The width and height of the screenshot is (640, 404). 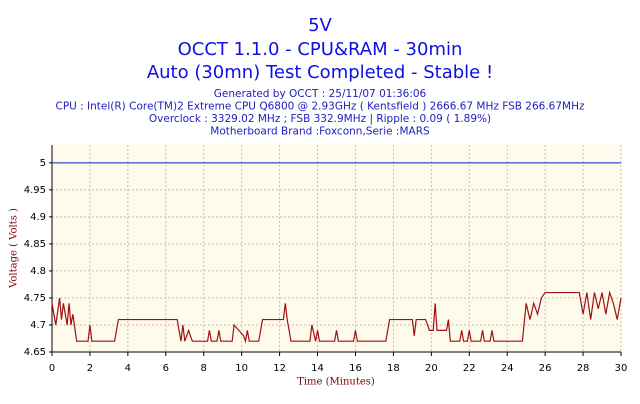 What do you see at coordinates (38, 325) in the screenshot?
I see `y-tick-label: 4.7` at bounding box center [38, 325].